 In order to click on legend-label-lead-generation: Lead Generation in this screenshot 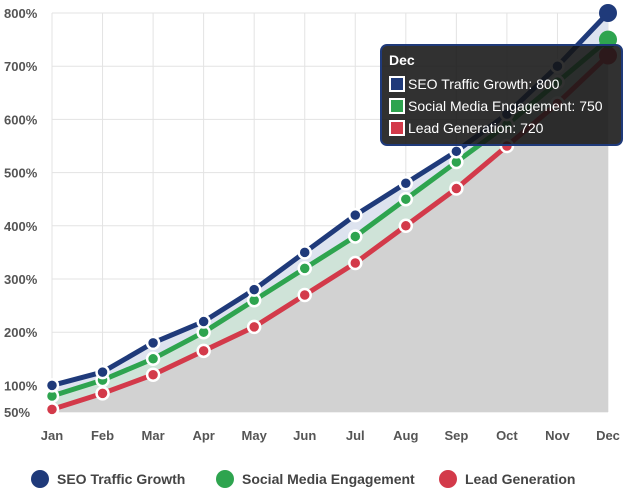, I will do `click(520, 479)`.